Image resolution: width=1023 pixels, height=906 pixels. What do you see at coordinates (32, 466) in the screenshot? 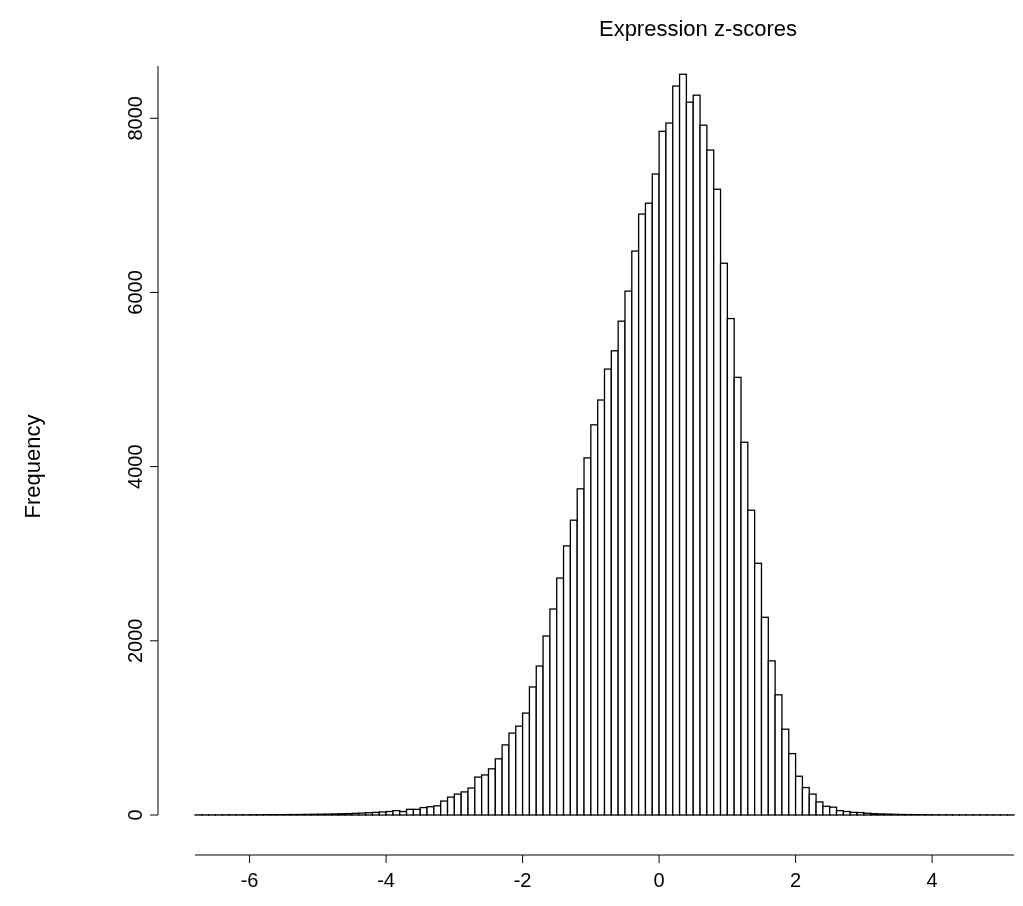
I see `y-axis-title: Frequency` at bounding box center [32, 466].